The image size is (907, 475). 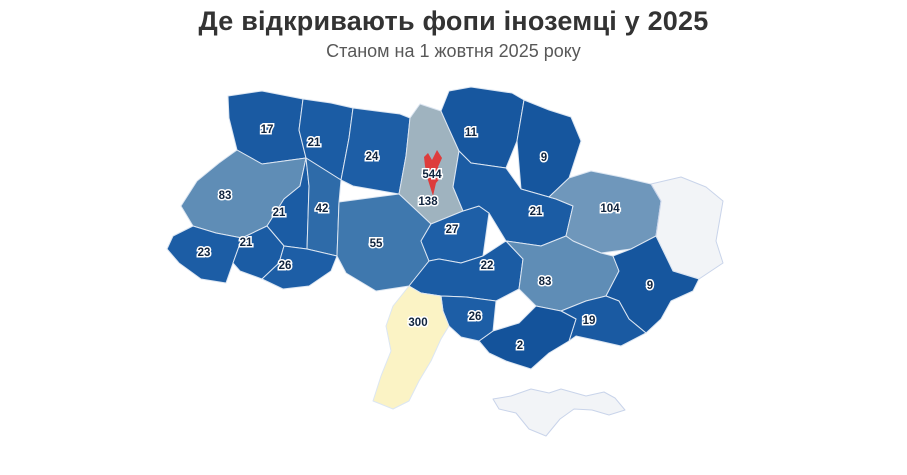 What do you see at coordinates (375, 151) in the screenshot?
I see `region-zhytomyr` at bounding box center [375, 151].